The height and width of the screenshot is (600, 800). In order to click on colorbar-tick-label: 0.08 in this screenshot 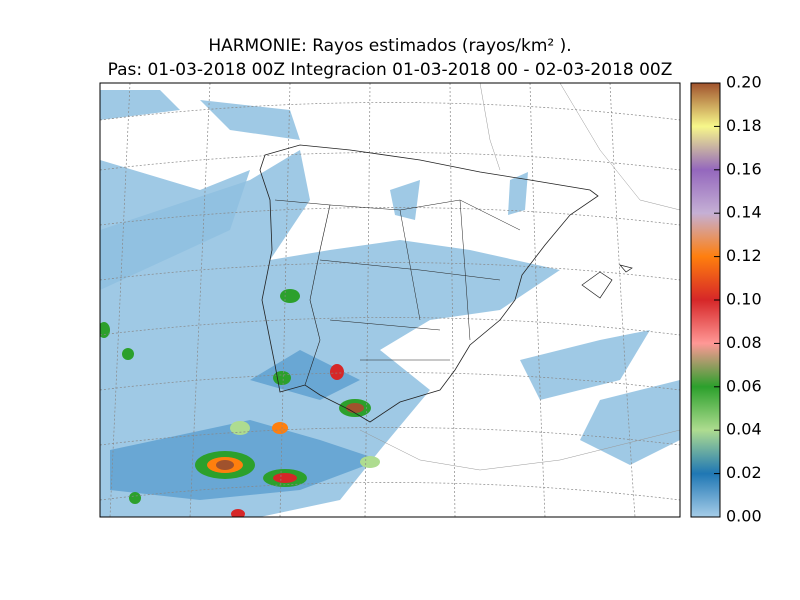, I will do `click(744, 342)`.